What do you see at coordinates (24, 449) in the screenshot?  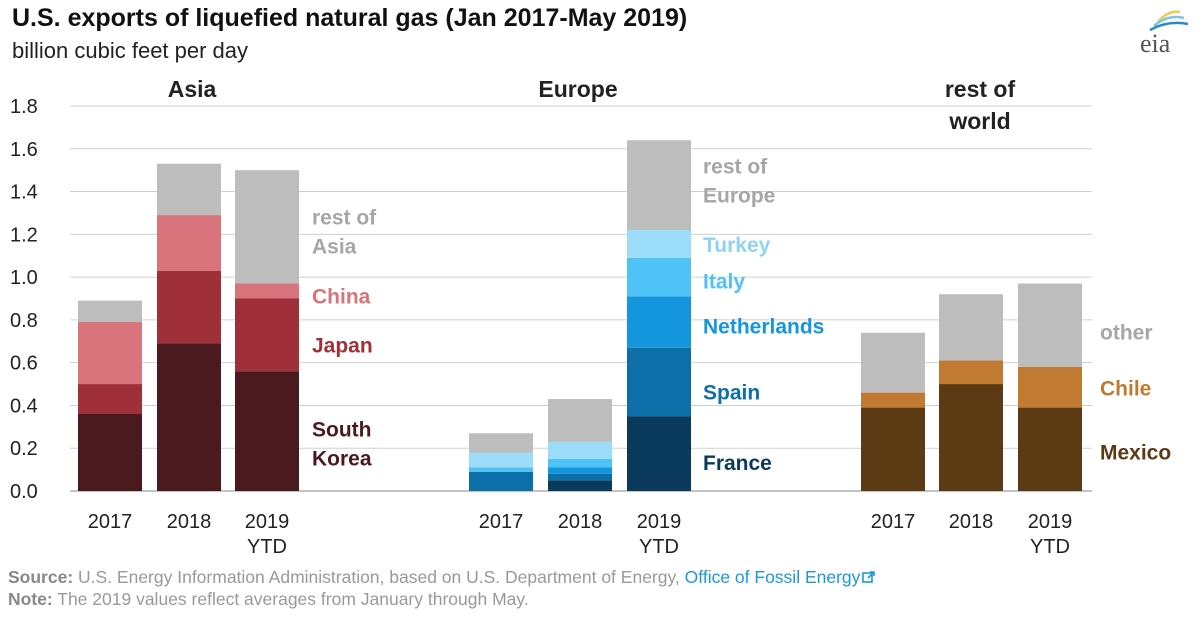 I see `y-tick-label: 0.2` at bounding box center [24, 449].